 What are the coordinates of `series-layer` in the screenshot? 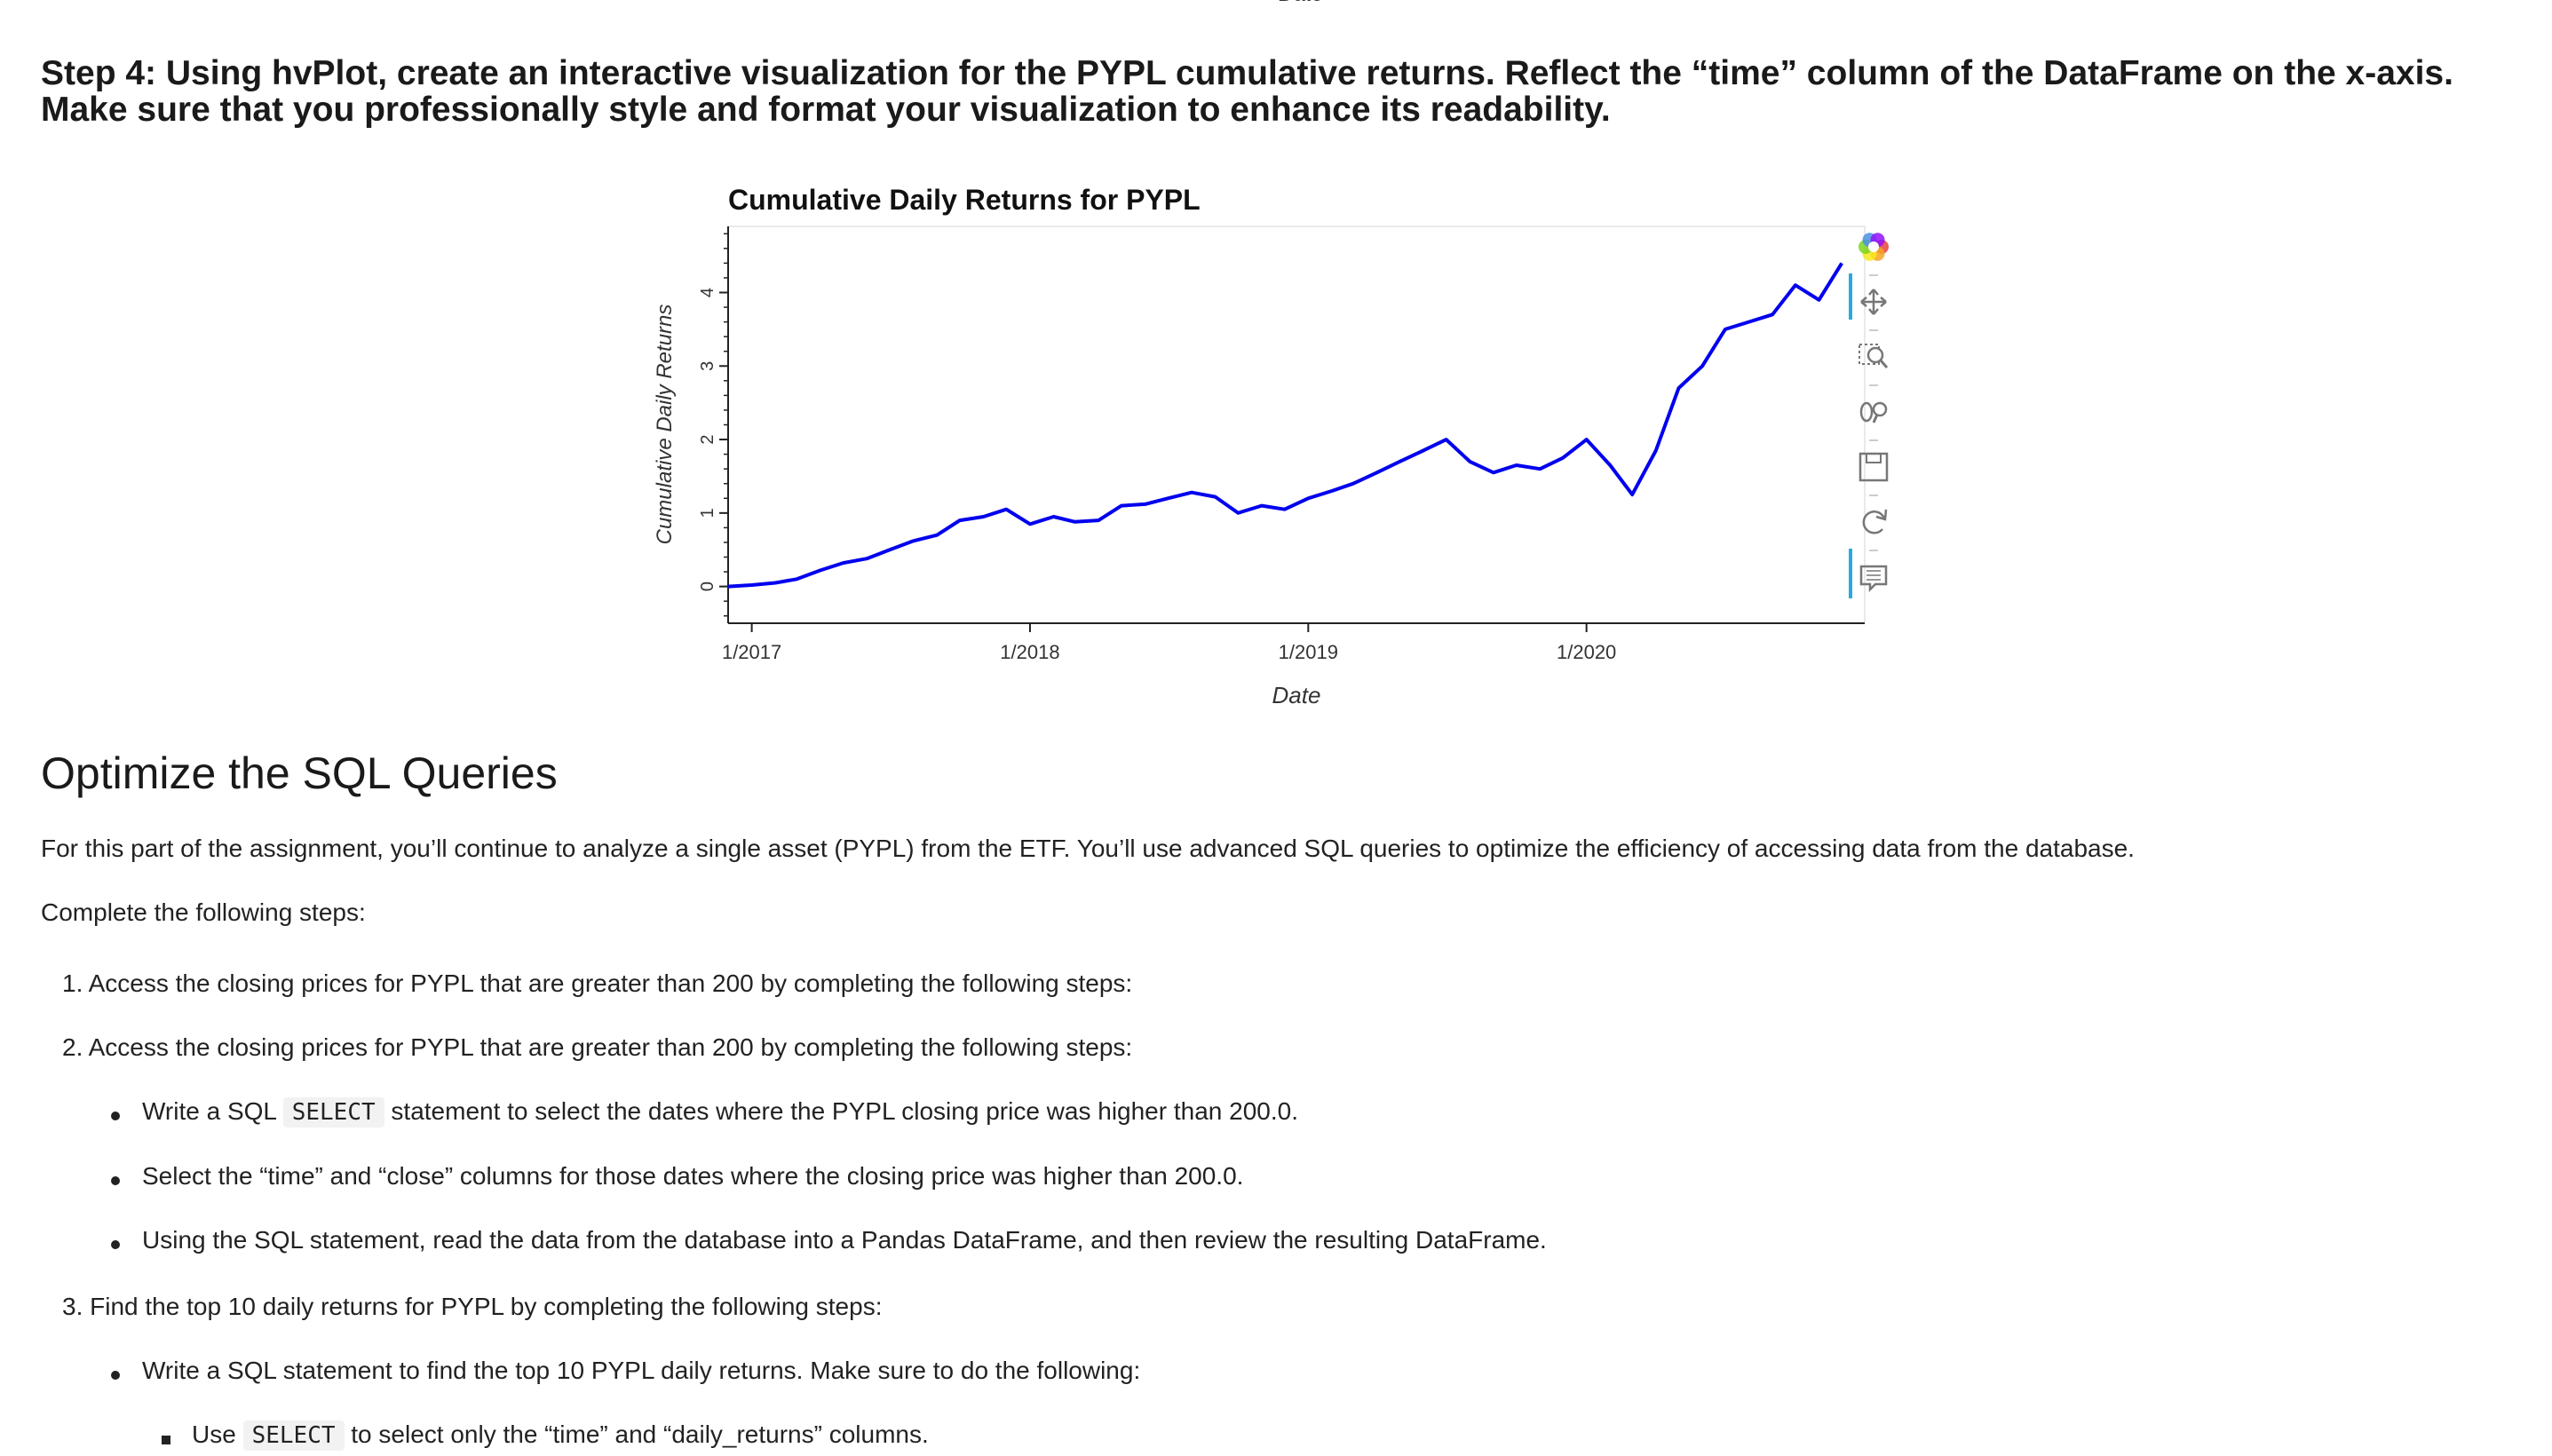 It's located at (1285, 425).